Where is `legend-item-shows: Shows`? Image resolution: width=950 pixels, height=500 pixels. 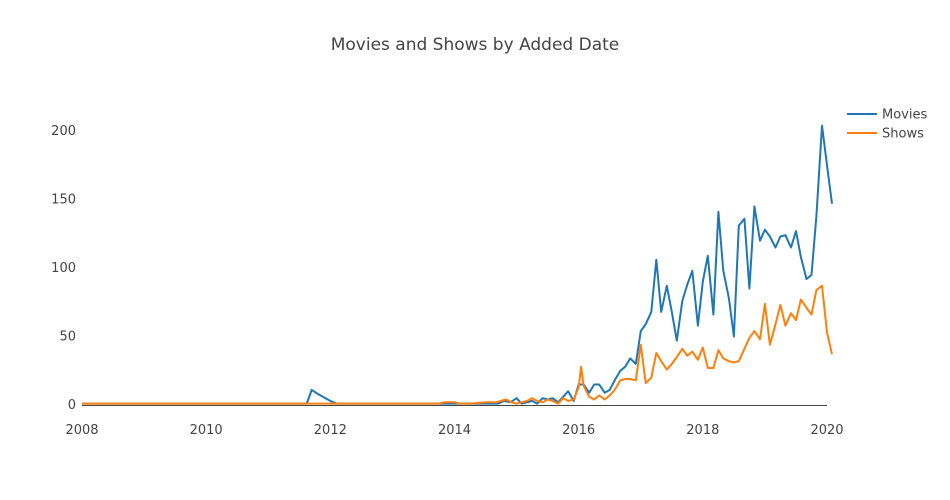 legend-item-shows: Shows is located at coordinates (885, 134).